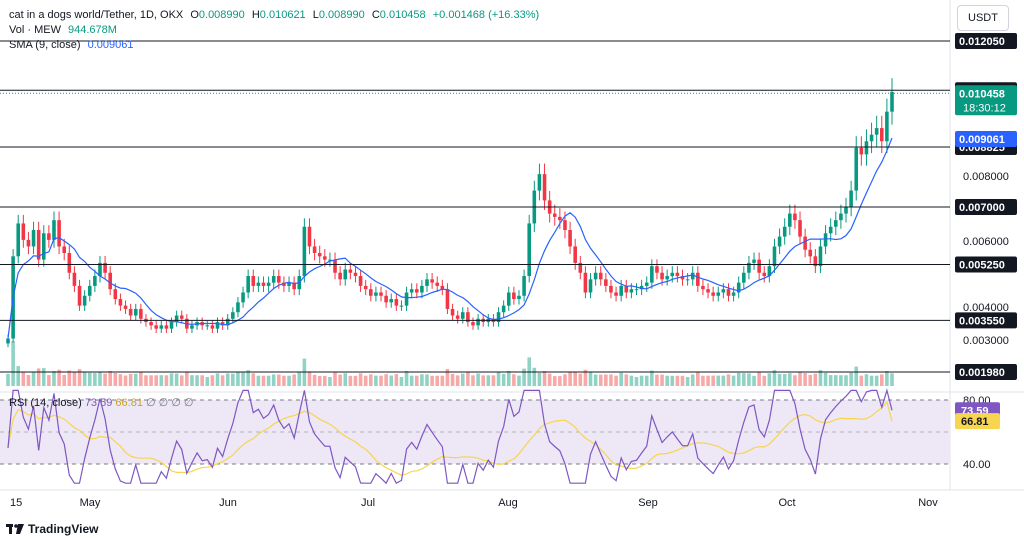 This screenshot has height=538, width=1024. Describe the element at coordinates (45, 45) in the screenshot. I see `sma-label: SMA (9, close)` at that location.